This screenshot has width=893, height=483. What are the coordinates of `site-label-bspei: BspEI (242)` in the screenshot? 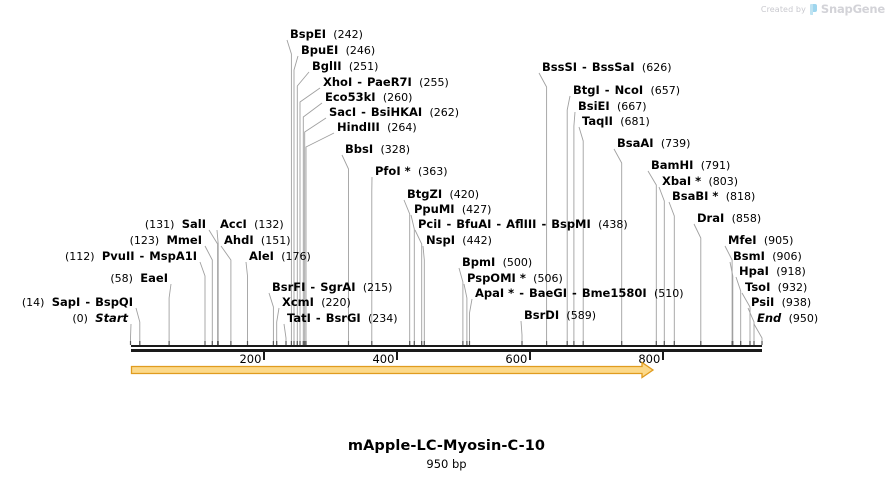 It's located at (326, 34).